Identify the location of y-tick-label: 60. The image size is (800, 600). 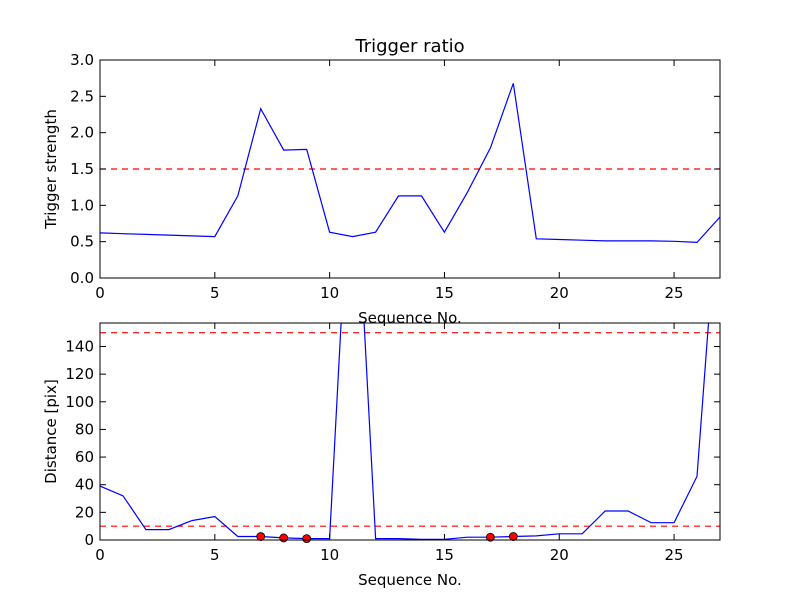
(84, 457).